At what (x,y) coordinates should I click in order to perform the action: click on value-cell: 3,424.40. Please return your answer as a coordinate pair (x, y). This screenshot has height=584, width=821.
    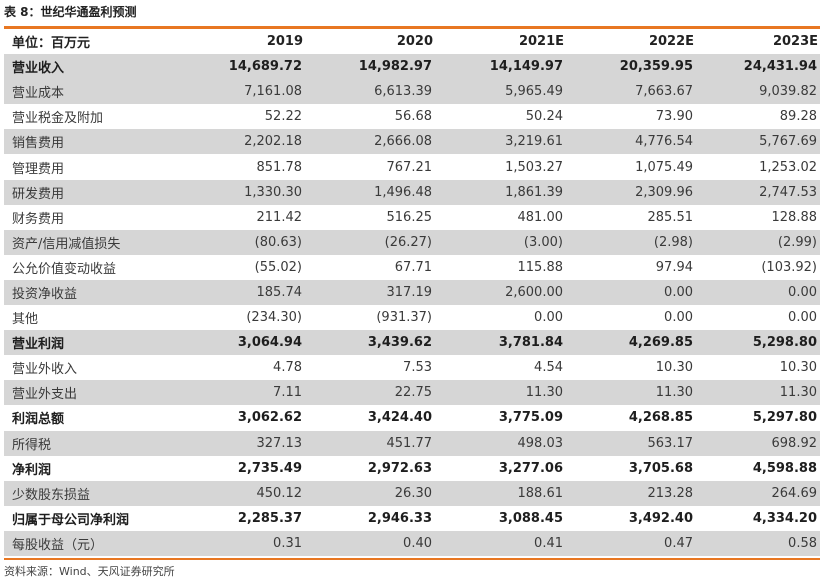
    Looking at the image, I should click on (399, 418).